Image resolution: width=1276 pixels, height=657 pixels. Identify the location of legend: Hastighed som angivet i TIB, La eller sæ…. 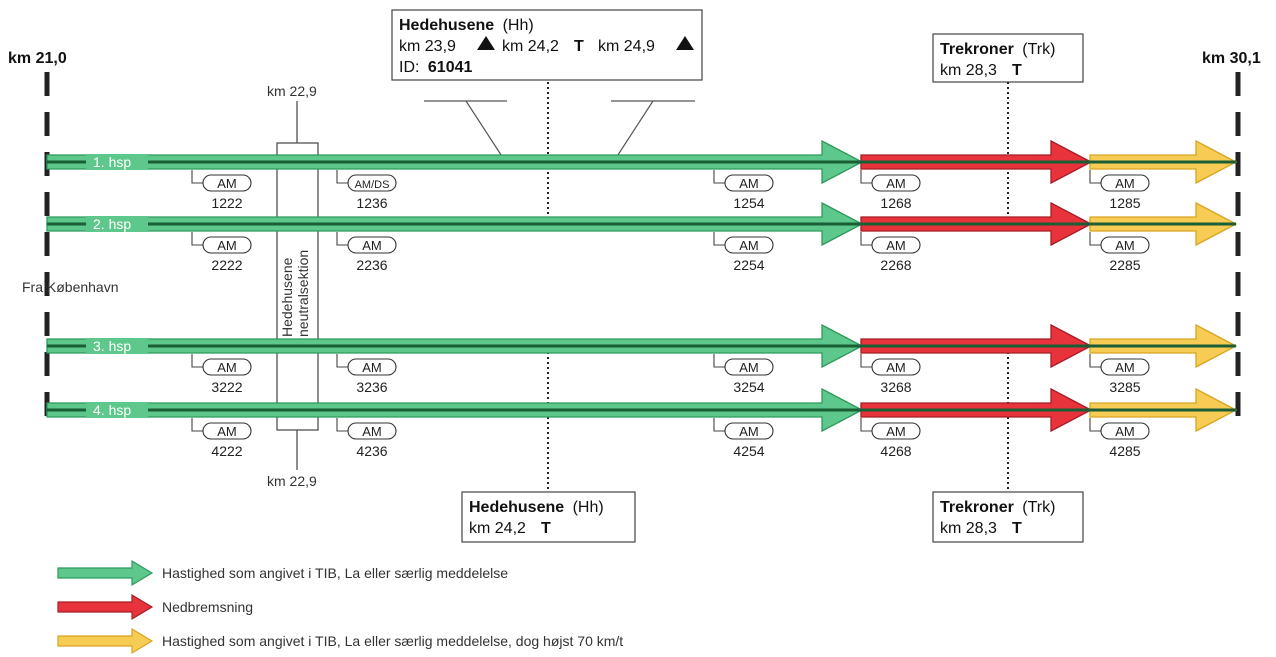
(340, 607).